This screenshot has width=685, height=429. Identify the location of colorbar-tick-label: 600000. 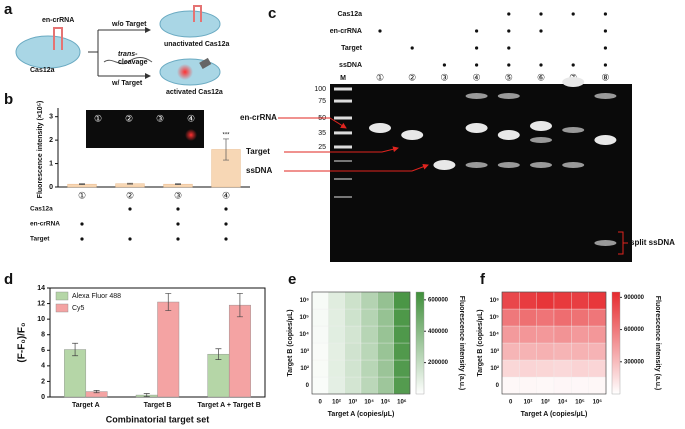
(438, 300).